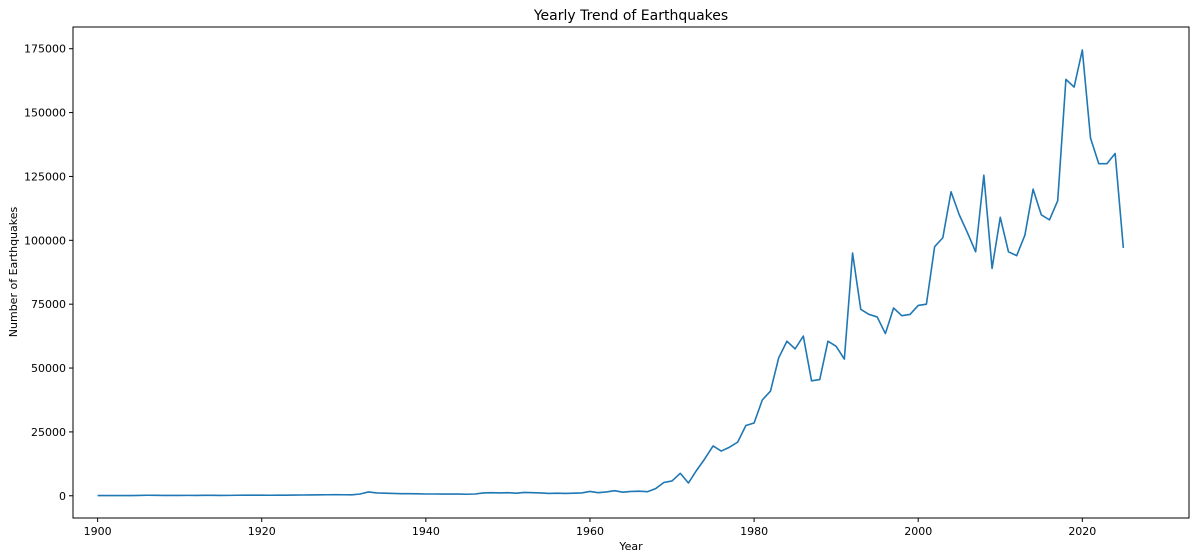 This screenshot has width=1196, height=560. What do you see at coordinates (98, 531) in the screenshot?
I see `x-tick-label: 1900` at bounding box center [98, 531].